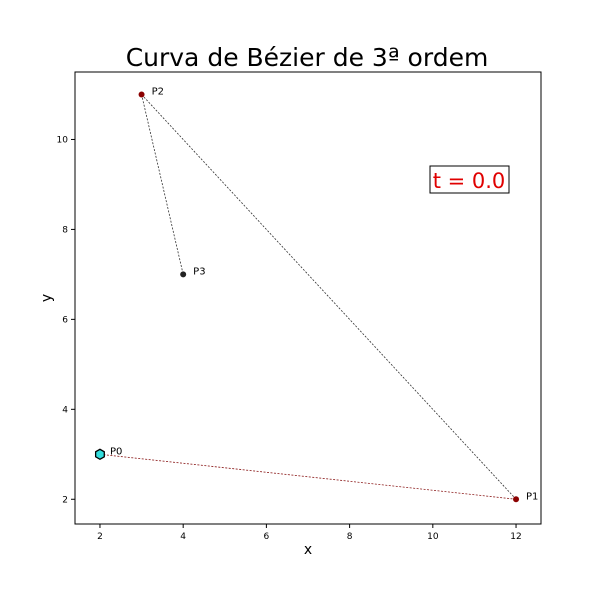 This screenshot has width=600, height=600. What do you see at coordinates (516, 499) in the screenshot?
I see `point-p1` at bounding box center [516, 499].